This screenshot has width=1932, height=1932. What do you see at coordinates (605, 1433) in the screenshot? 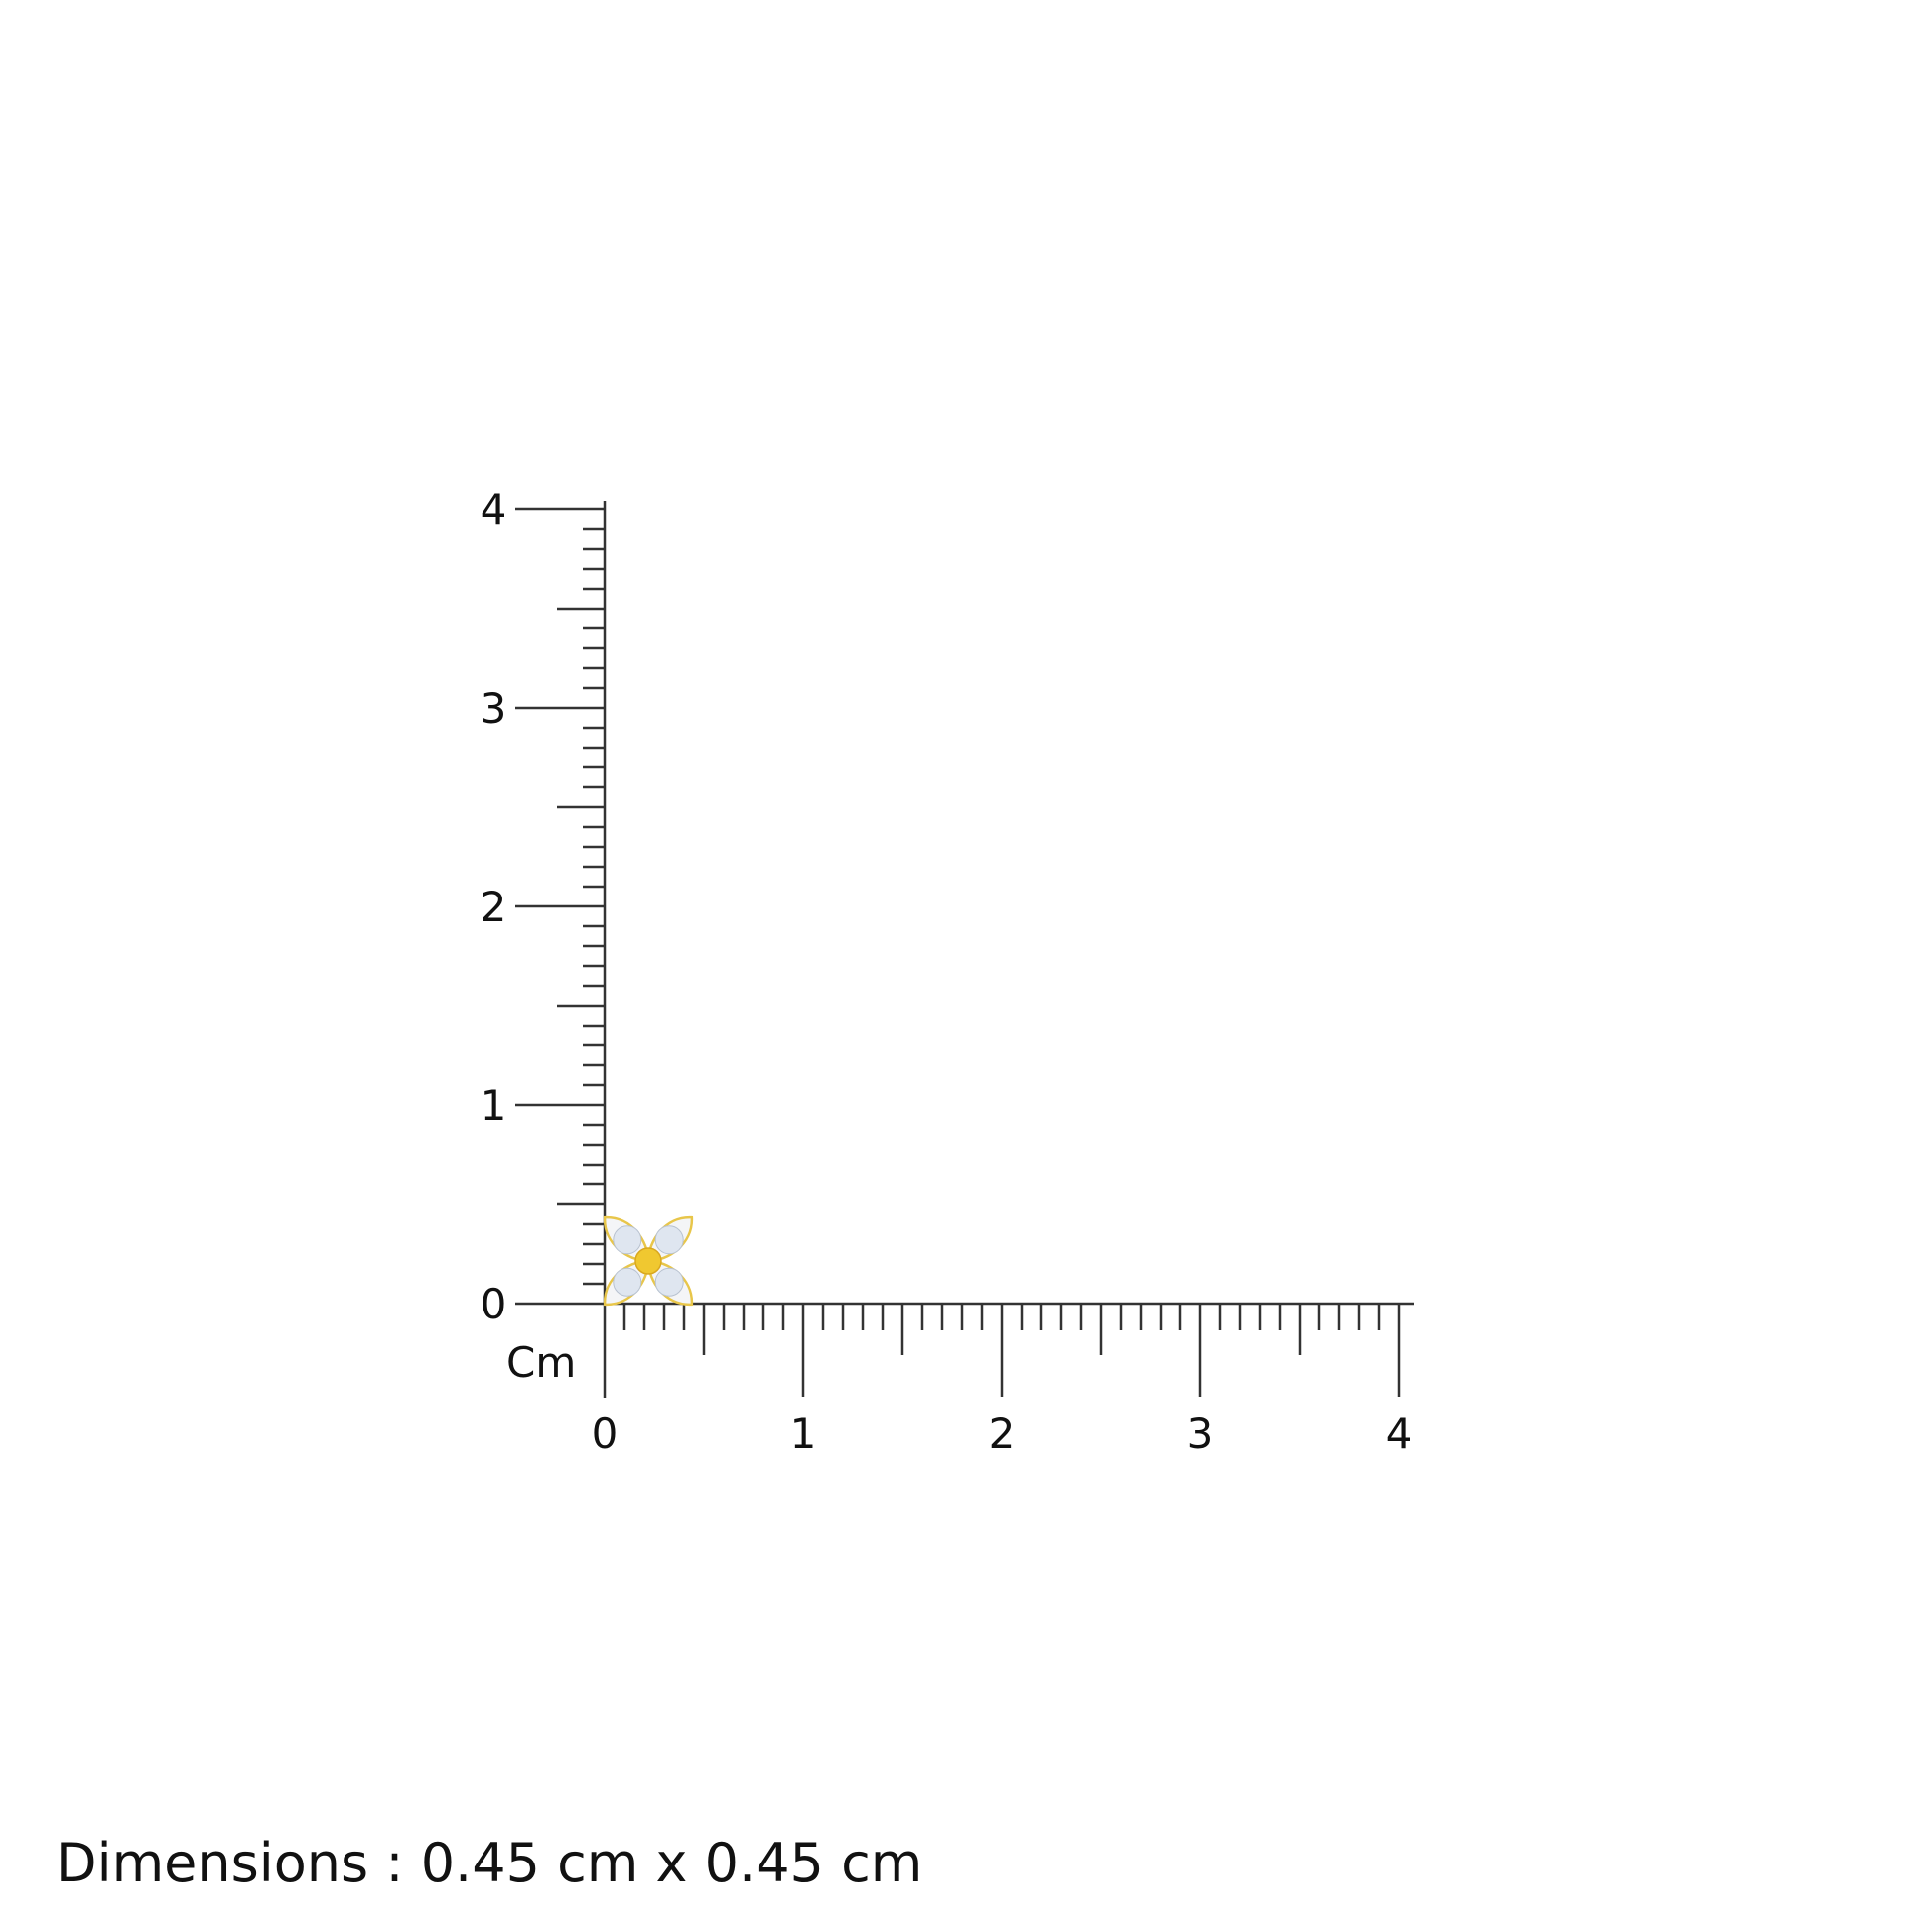
I see `x-tick-label: 0` at bounding box center [605, 1433].